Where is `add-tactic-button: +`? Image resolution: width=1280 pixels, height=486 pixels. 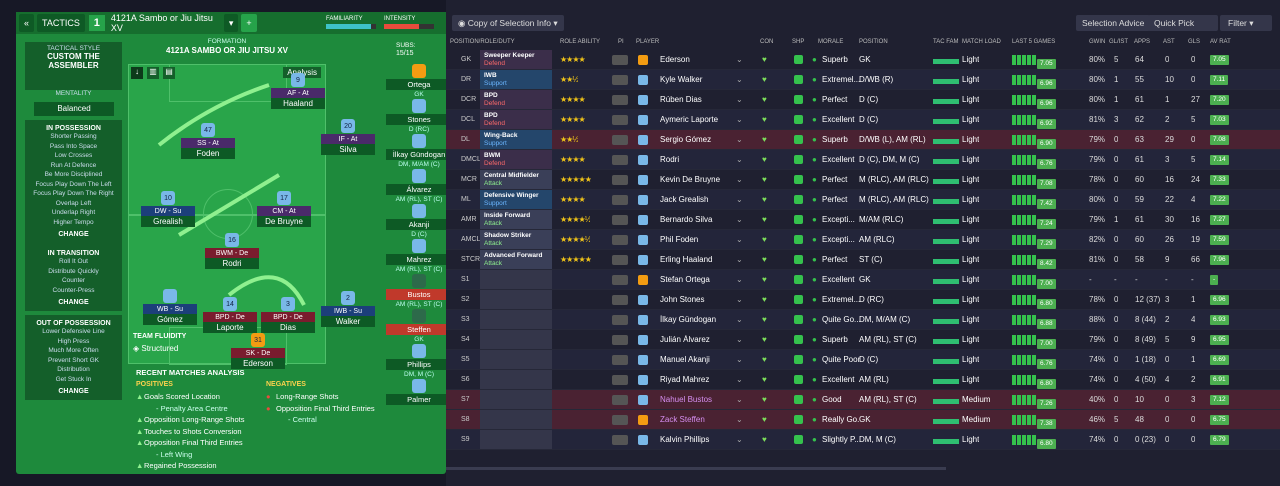 add-tactic-button: + is located at coordinates (249, 23).